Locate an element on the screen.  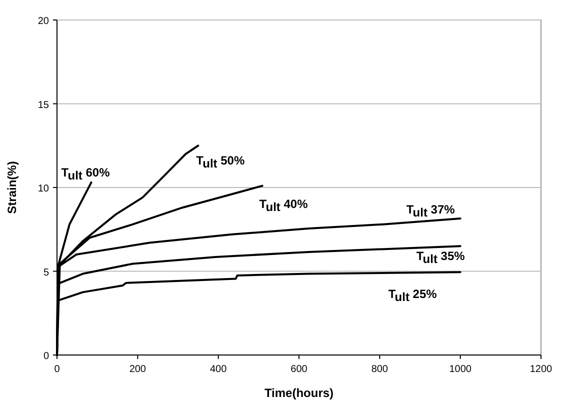
x-axis-title: Time(hours) is located at coordinates (299, 393).